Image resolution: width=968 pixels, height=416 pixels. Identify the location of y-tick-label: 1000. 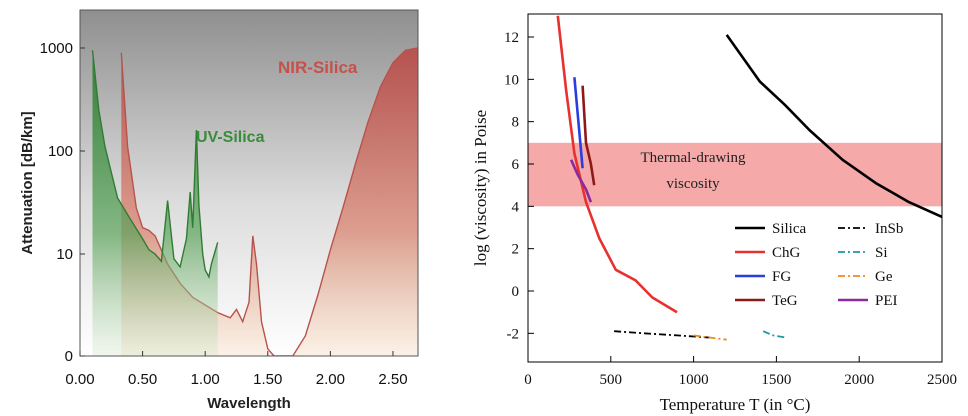
(56, 48).